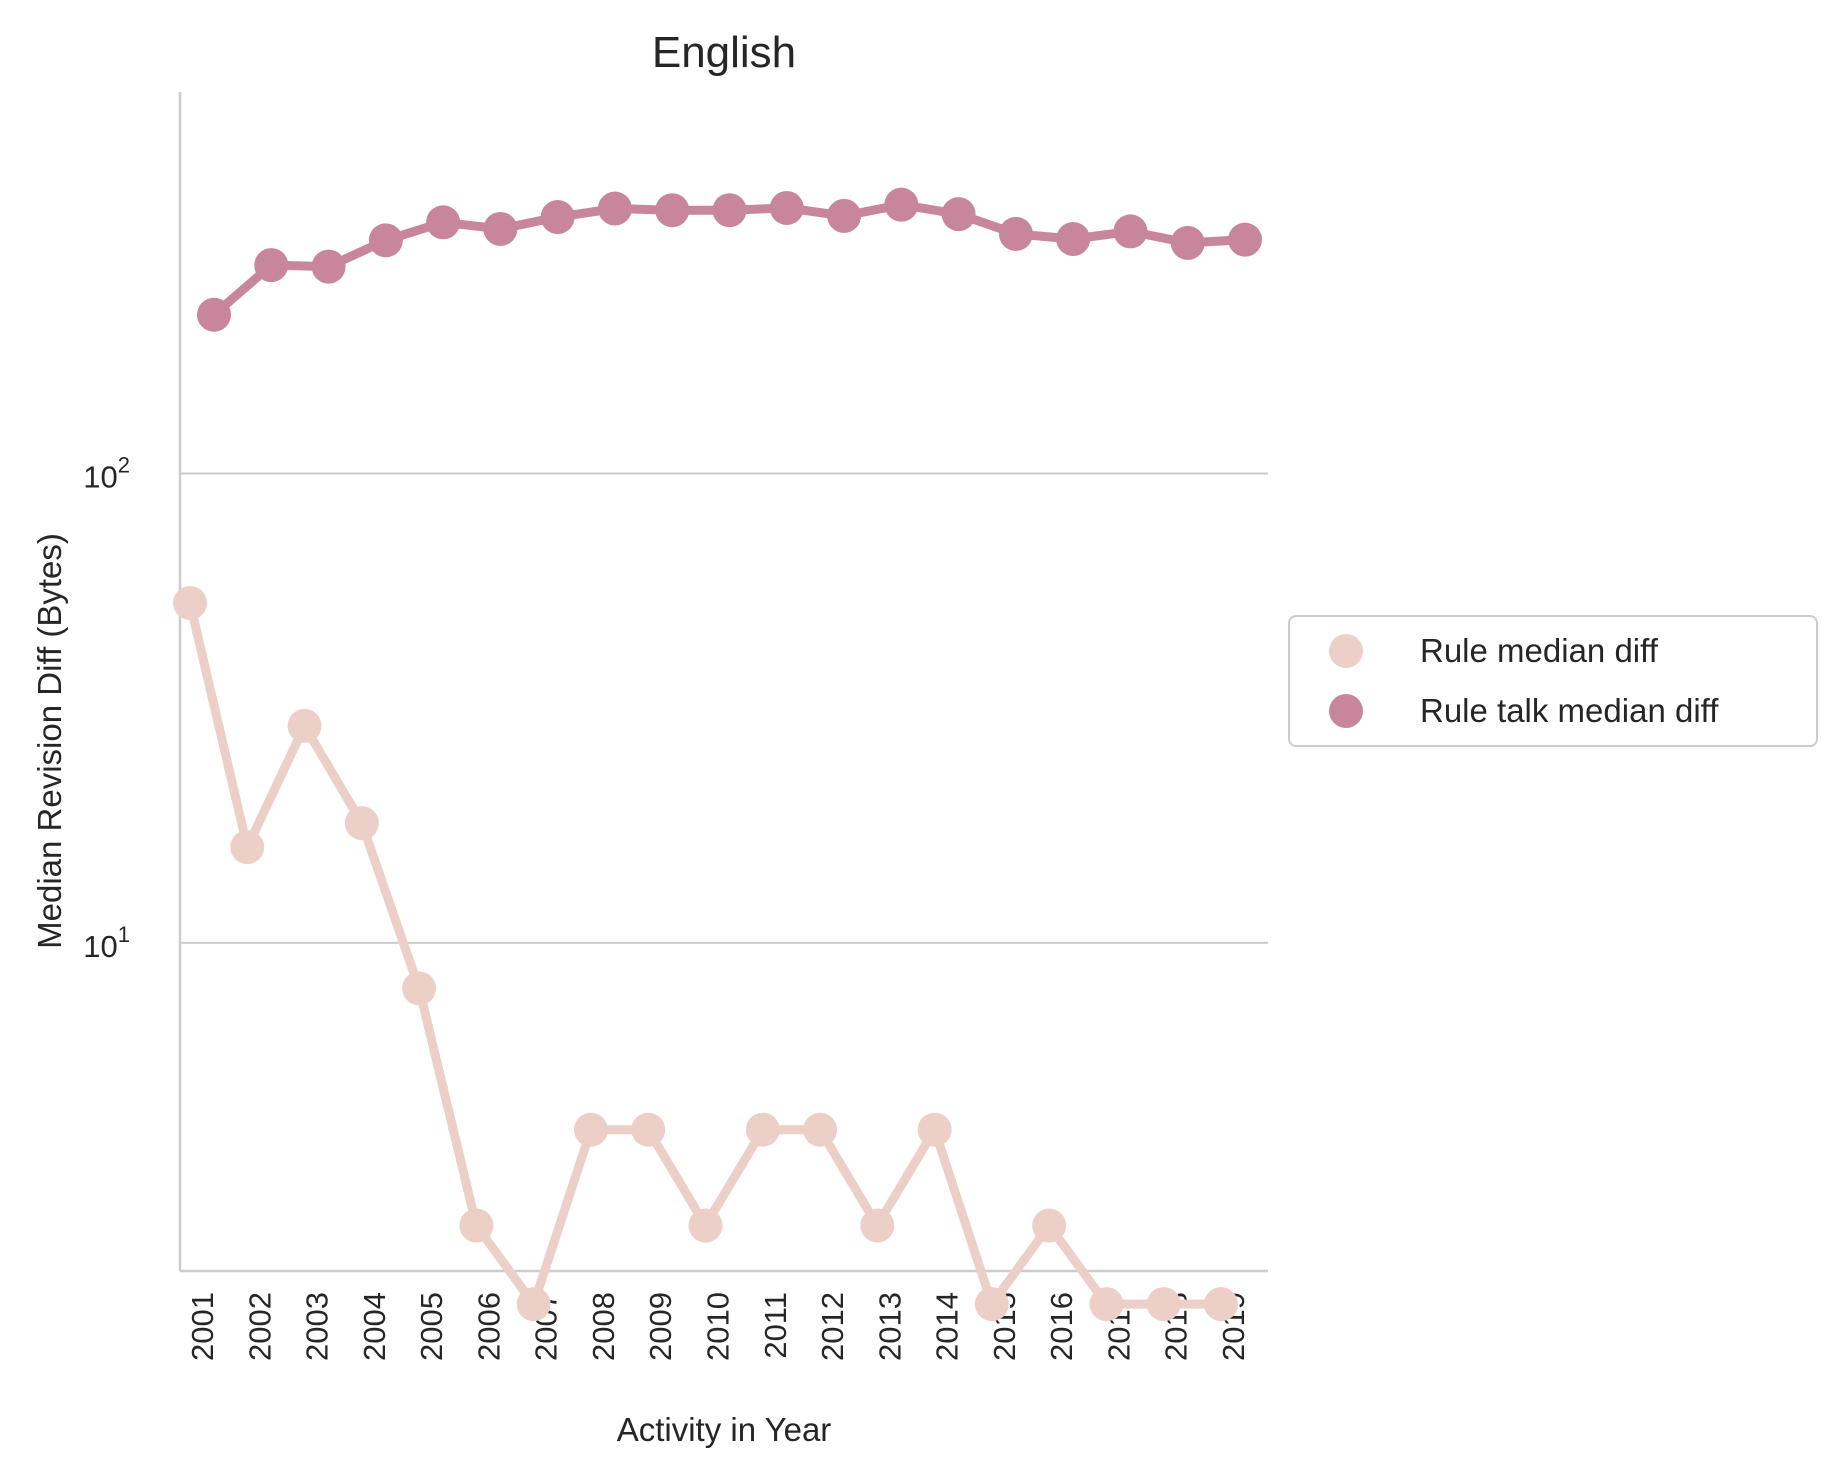 Image resolution: width=1837 pixels, height=1475 pixels. I want to click on legend-box, so click(1553, 681).